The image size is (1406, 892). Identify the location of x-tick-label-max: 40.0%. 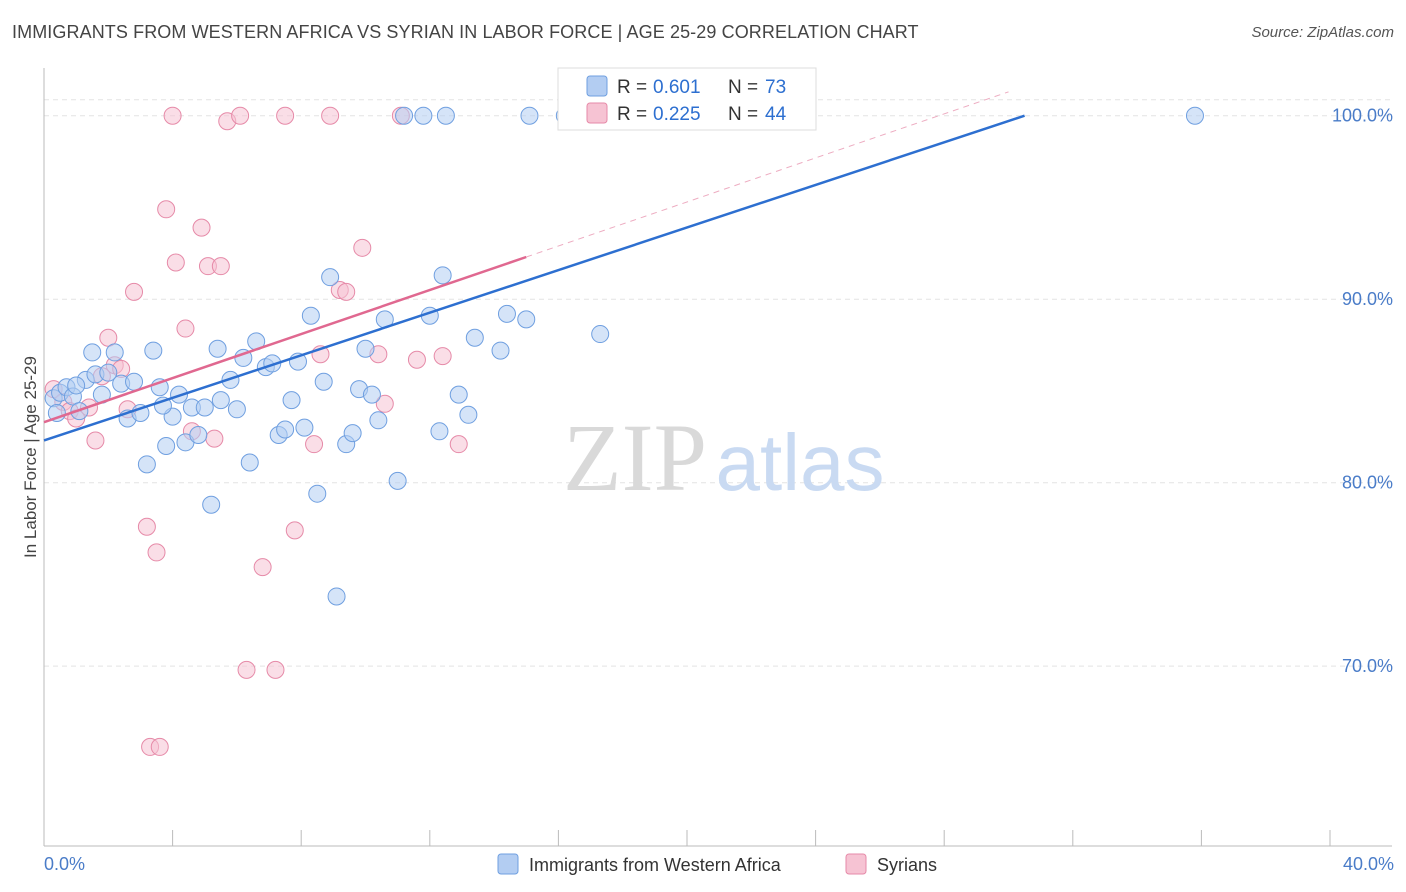
(1368, 864).